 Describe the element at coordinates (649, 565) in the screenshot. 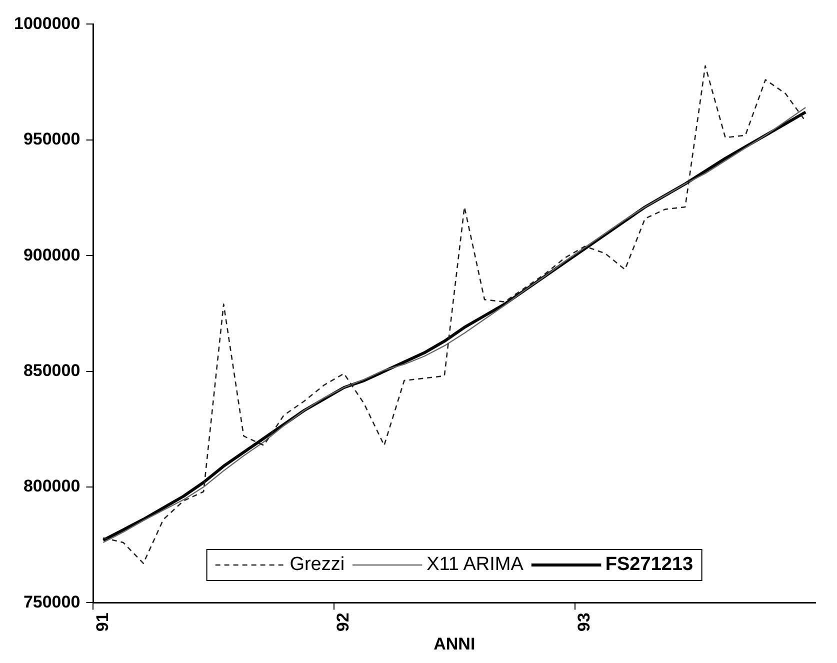

I see `legend-label: FS271213` at that location.